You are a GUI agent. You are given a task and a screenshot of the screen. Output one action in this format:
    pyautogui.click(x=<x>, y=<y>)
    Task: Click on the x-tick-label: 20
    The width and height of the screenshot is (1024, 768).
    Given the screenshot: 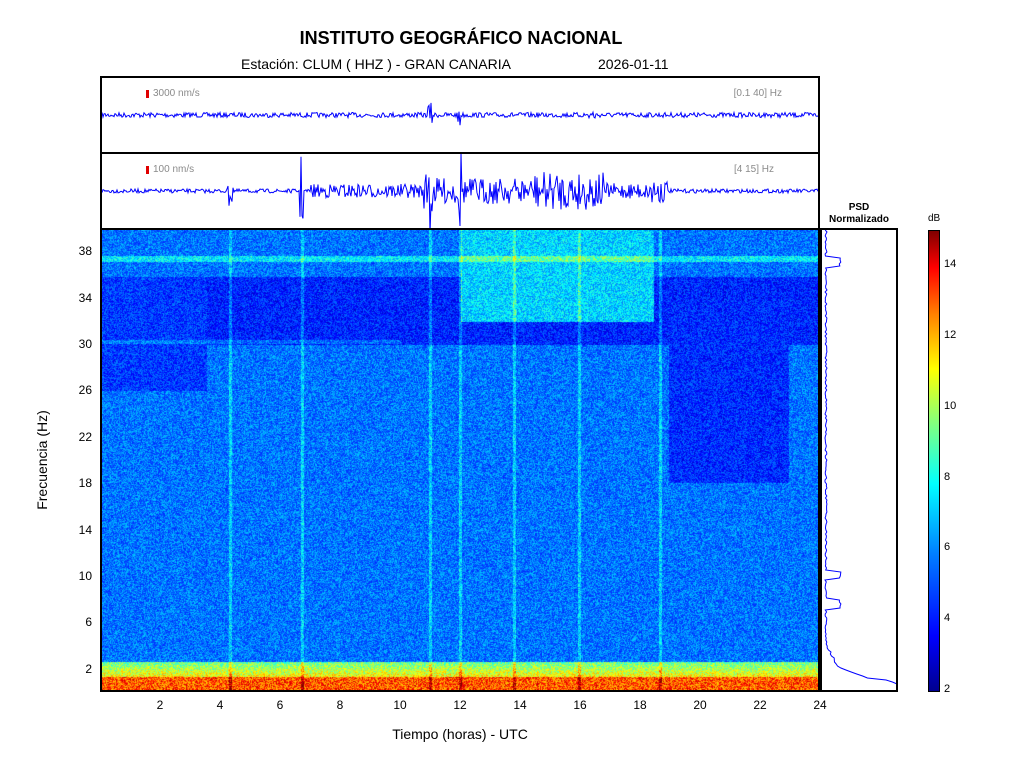 What is the action you would take?
    pyautogui.click(x=700, y=705)
    